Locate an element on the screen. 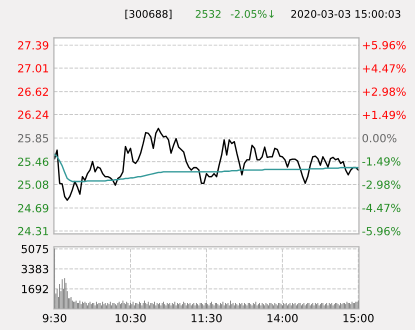 The height and width of the screenshot is (330, 415). y-tick-label: 1692 is located at coordinates (35, 289).